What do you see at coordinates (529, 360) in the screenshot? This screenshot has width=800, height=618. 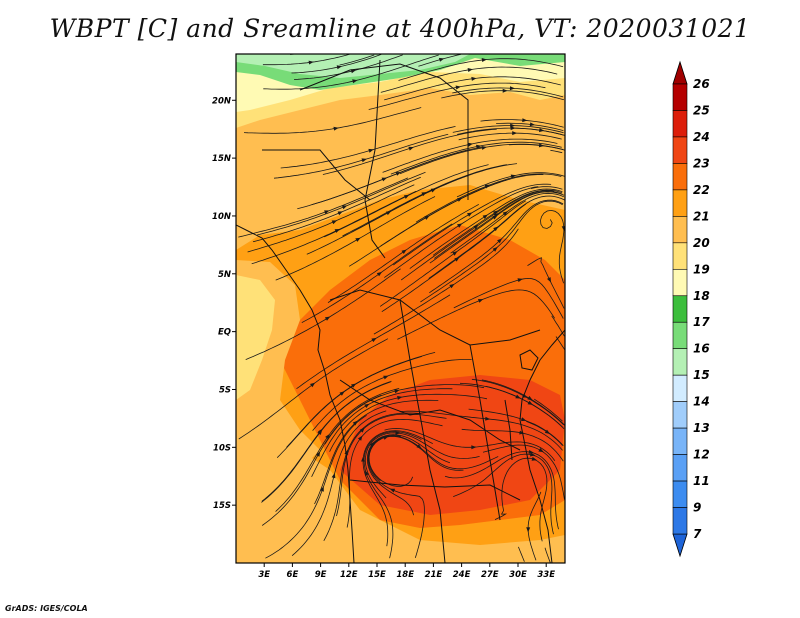 I see `lake-victoria` at bounding box center [529, 360].